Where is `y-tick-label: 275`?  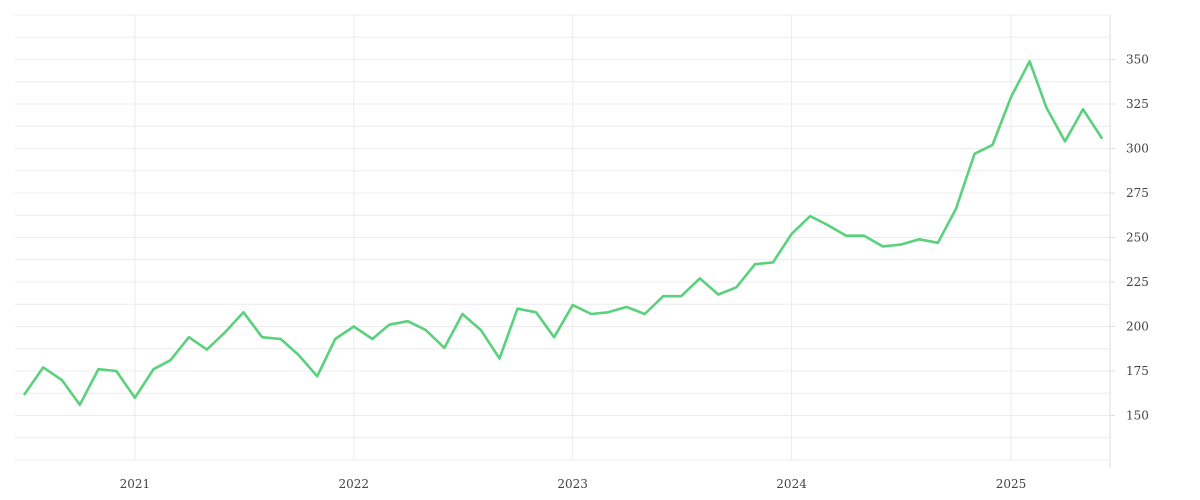 y-tick-label: 275 is located at coordinates (1137, 193).